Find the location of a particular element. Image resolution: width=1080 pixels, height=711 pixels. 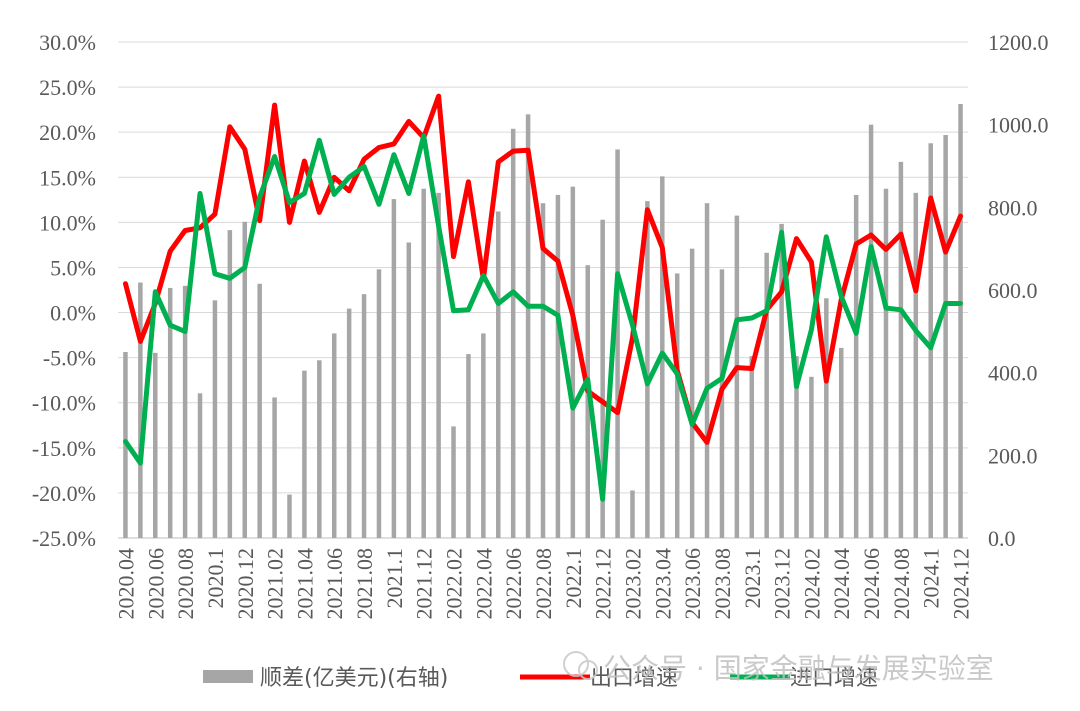

left-axis-tick-label: 15.0% is located at coordinates (67, 177).